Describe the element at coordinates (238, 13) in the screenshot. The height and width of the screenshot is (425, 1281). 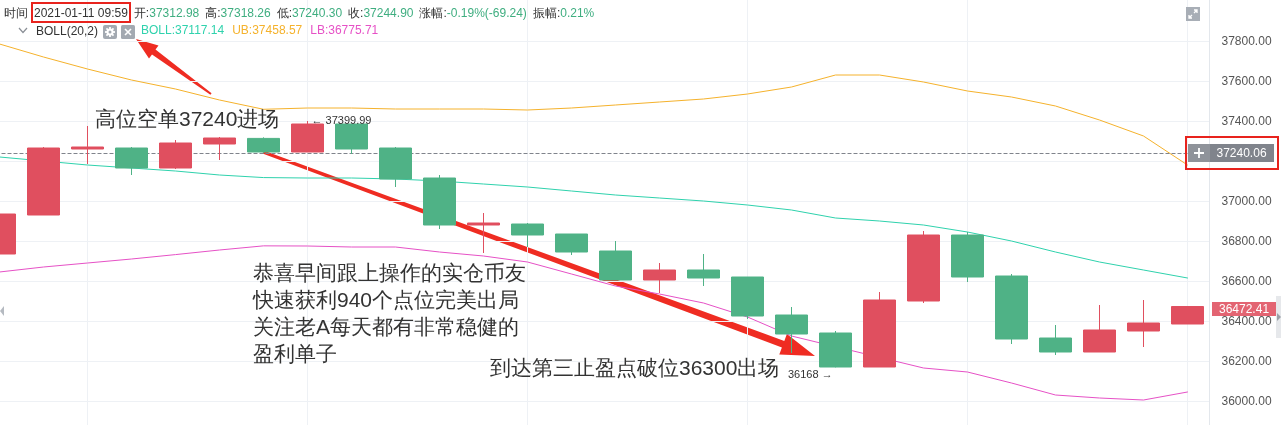
I see `annotation: 高:37318.26` at that location.